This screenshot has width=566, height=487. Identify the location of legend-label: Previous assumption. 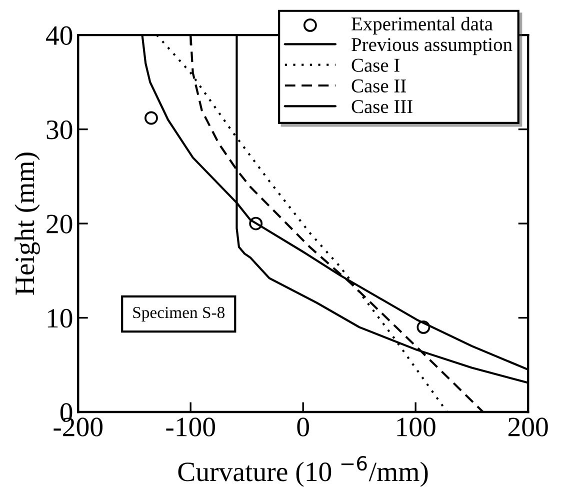
(432, 47).